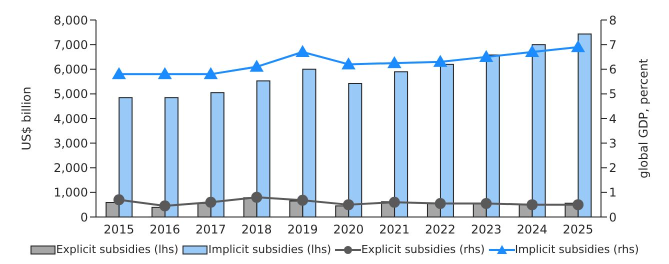  I want to click on x-tick-label: 2023, so click(486, 229).